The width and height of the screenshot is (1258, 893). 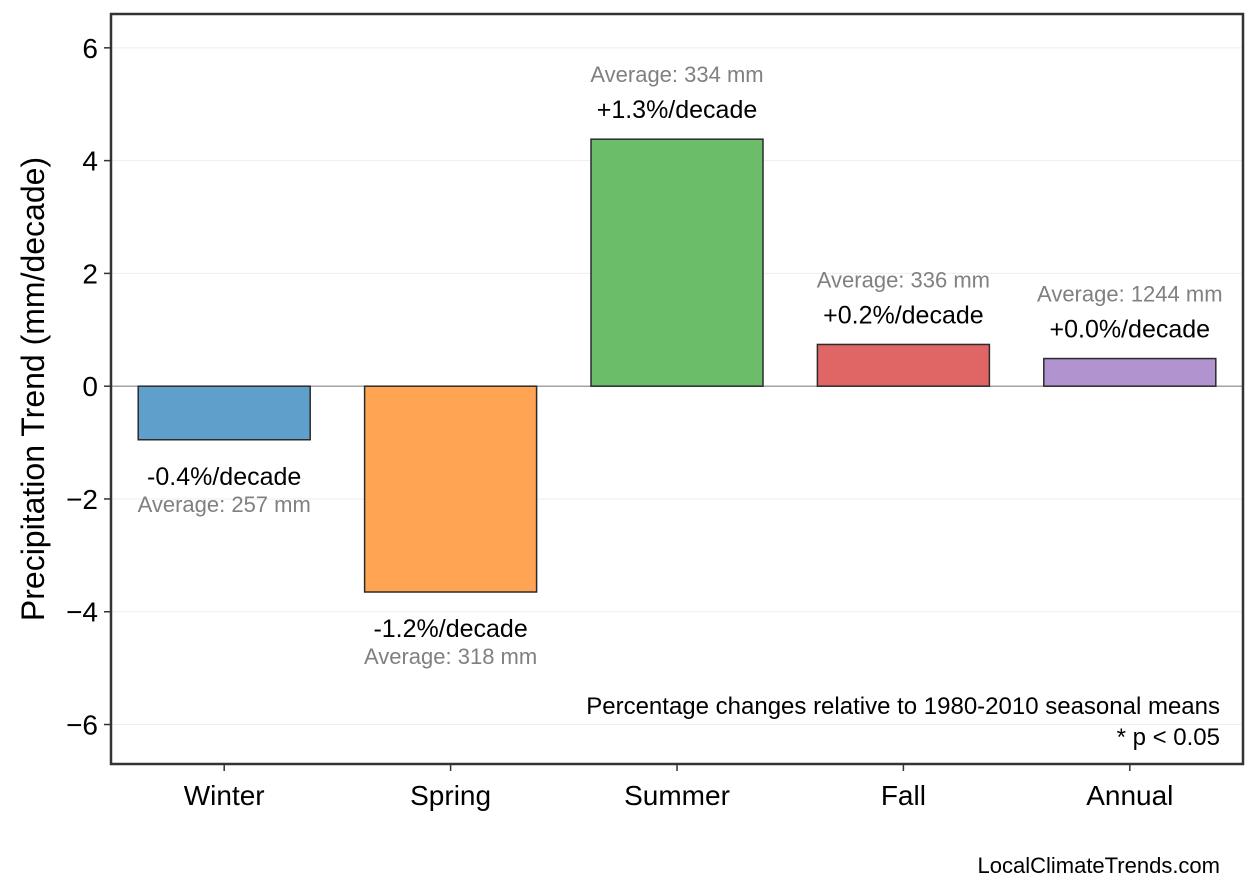 What do you see at coordinates (450, 629) in the screenshot?
I see `pct-label-spring: -1.2%/decade` at bounding box center [450, 629].